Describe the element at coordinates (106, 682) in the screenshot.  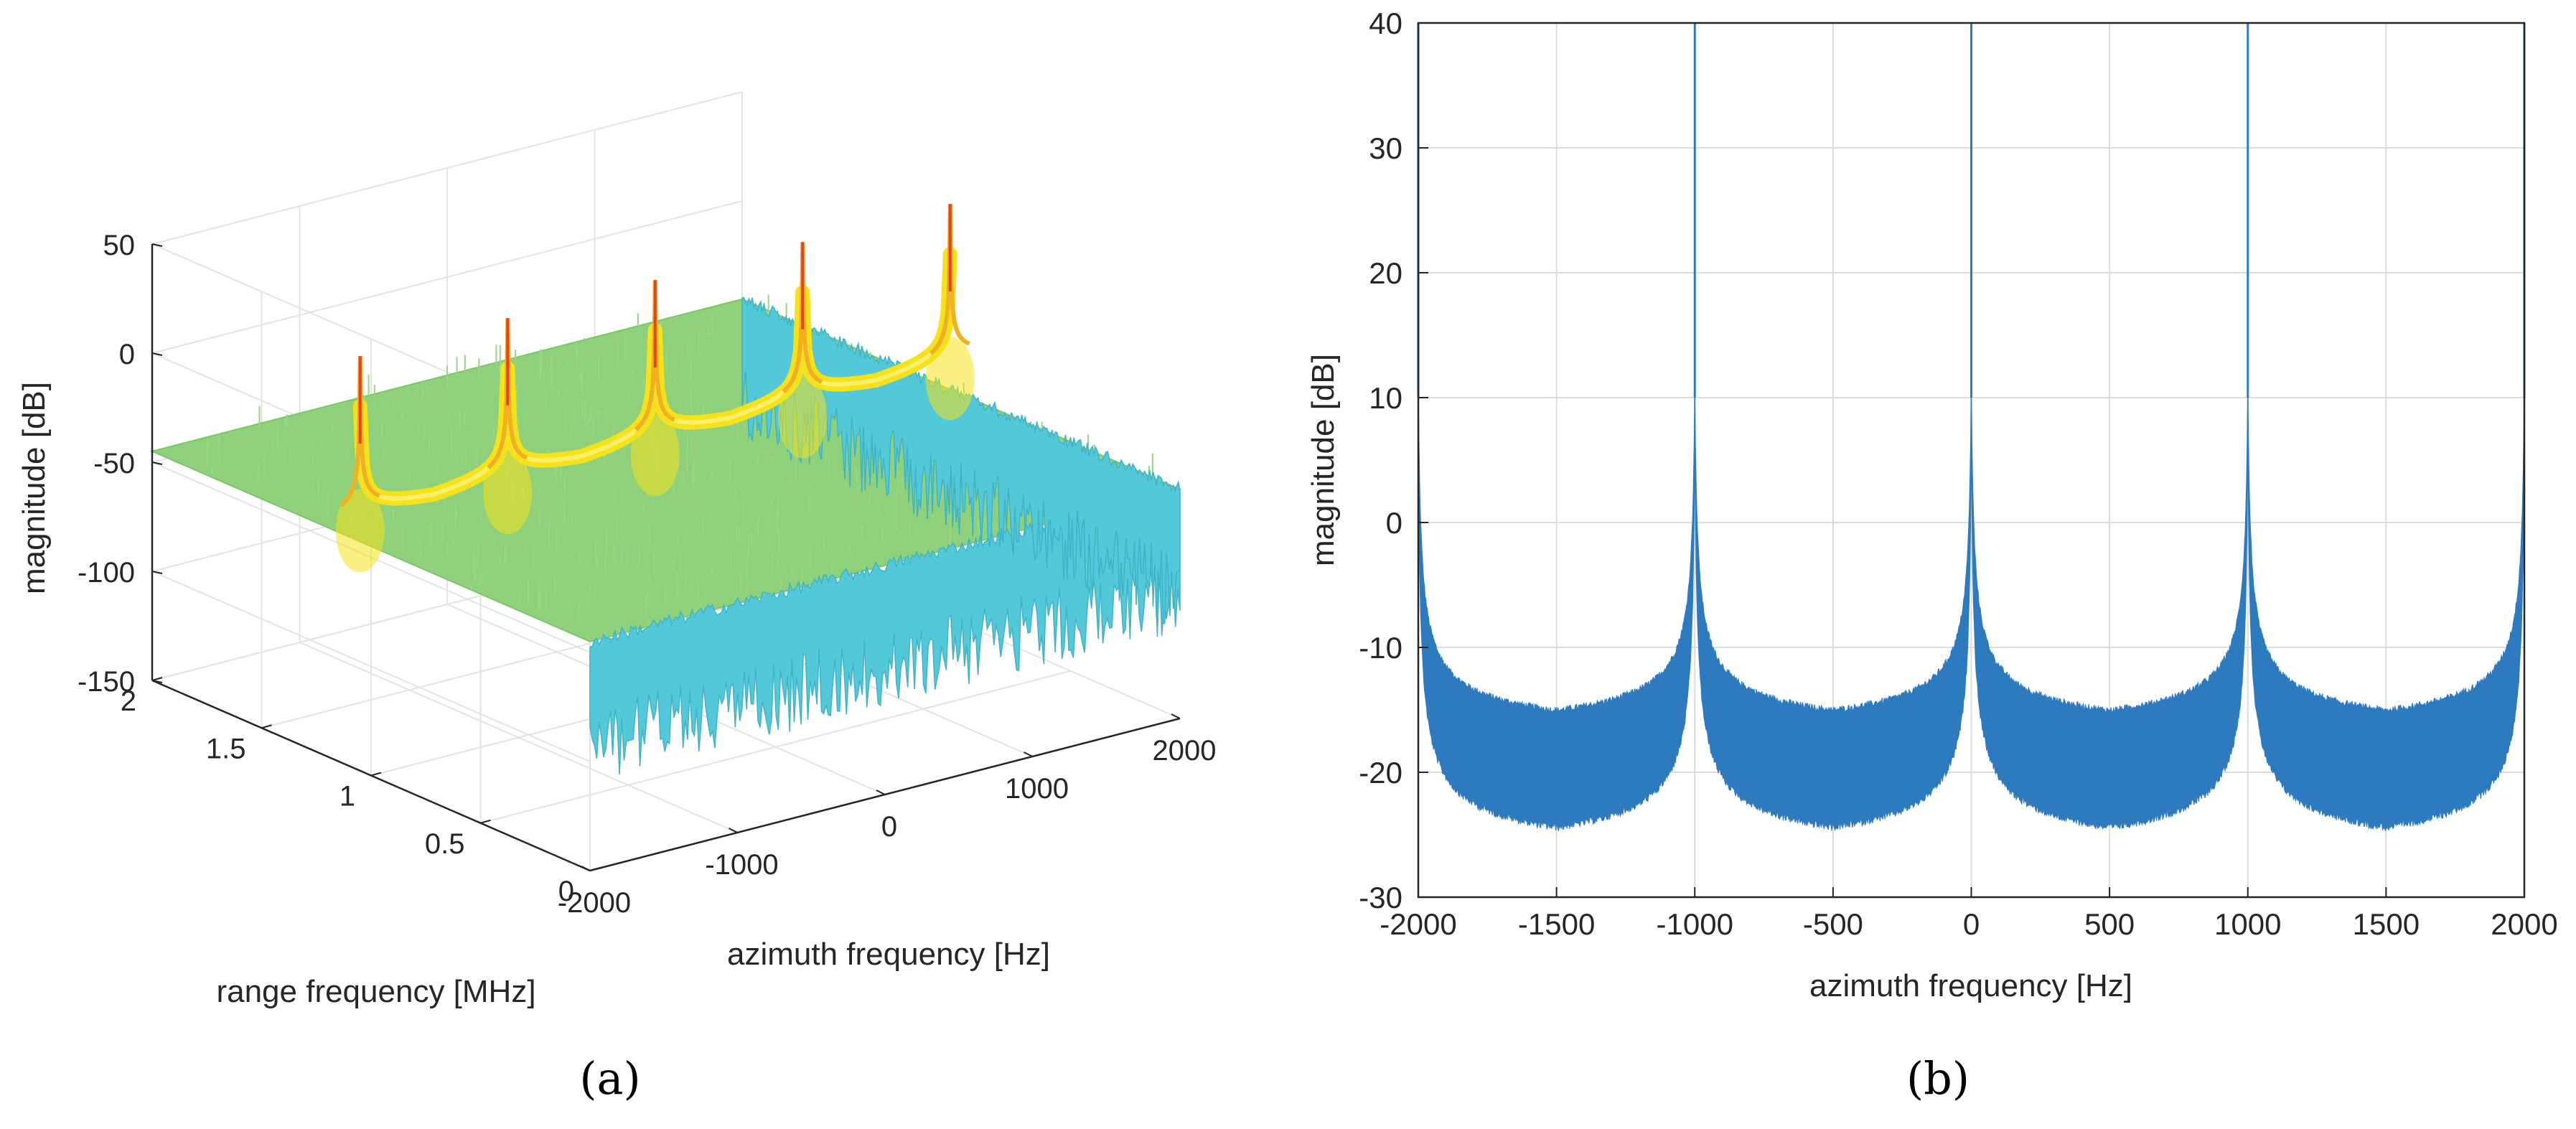
I see `z-tick-label: -150` at that location.